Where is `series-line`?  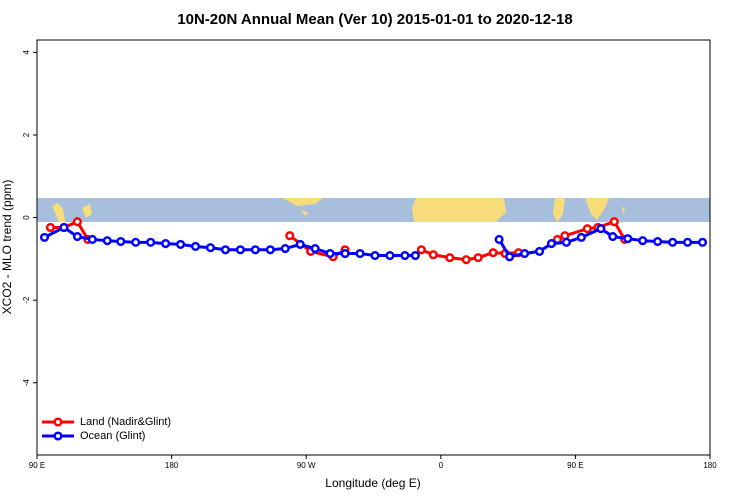
series-line is located at coordinates (338, 240).